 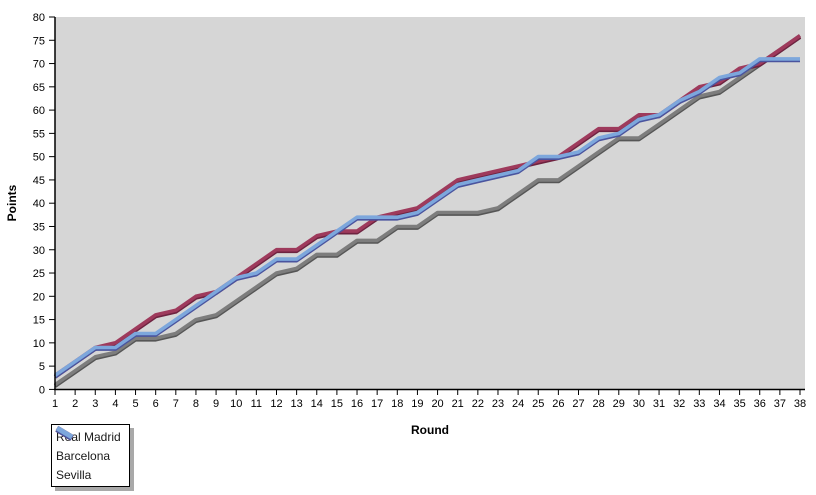 I want to click on y-tick-label: 20, so click(x=39, y=297).